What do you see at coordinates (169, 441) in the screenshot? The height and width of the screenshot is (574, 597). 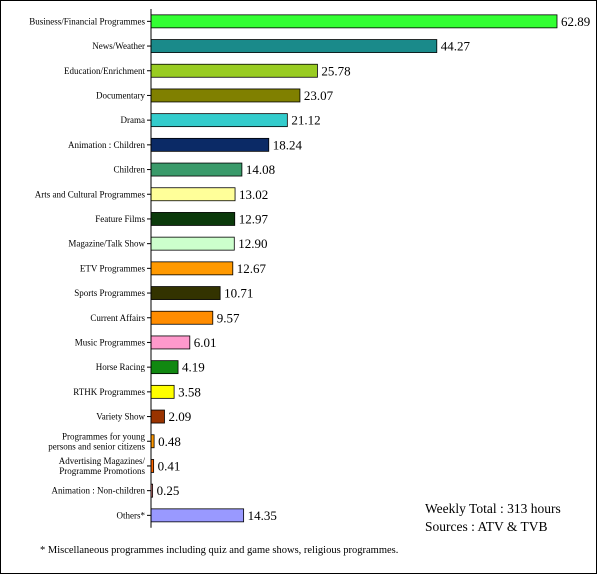 I see `value-label: 0.48` at bounding box center [169, 441].